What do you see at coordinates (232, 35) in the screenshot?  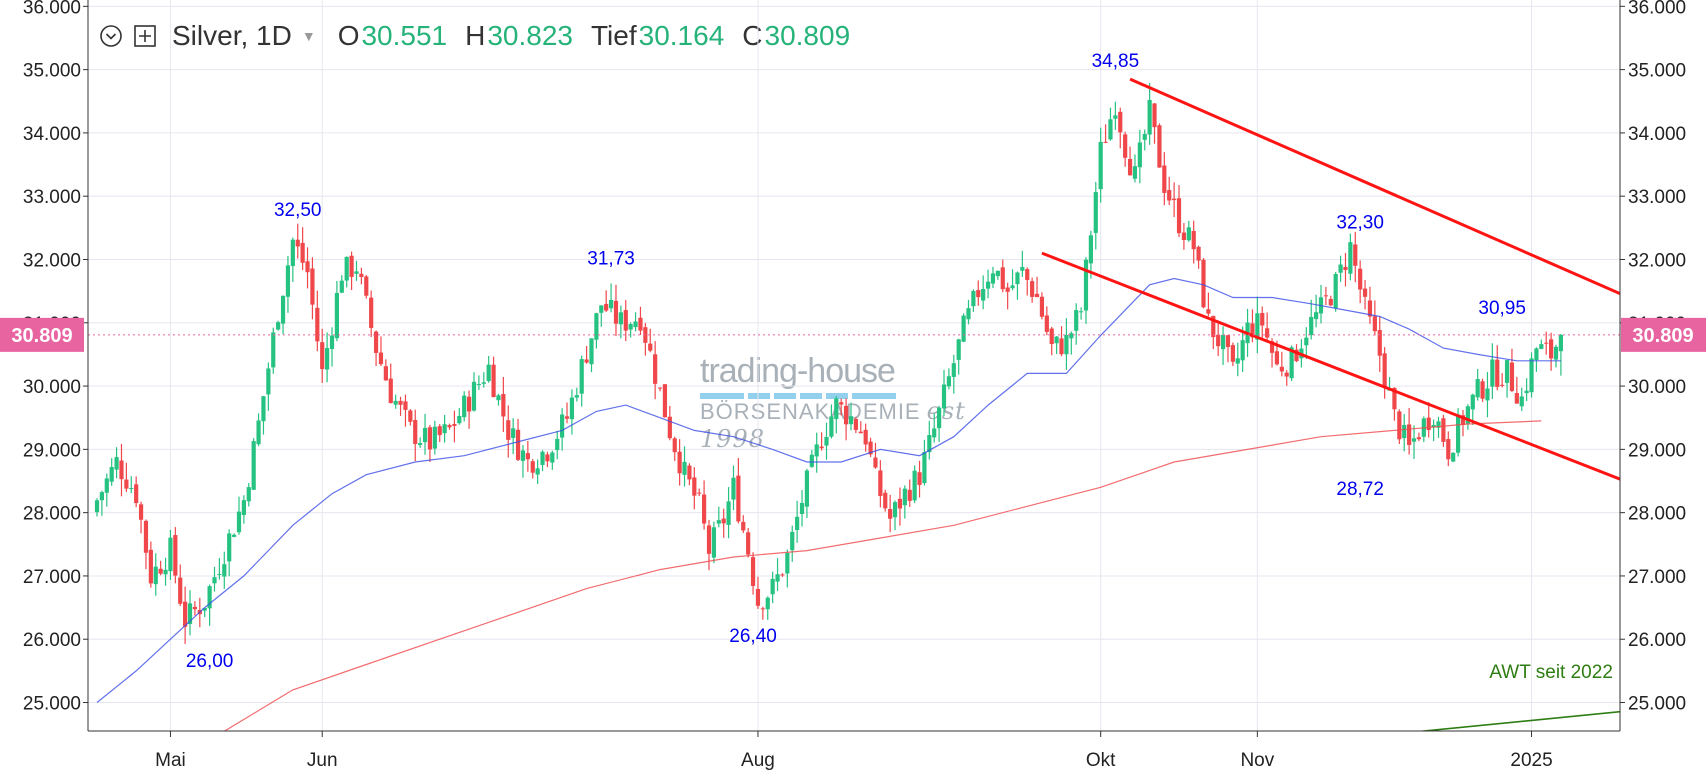 I see `symbol-title: Silver, 1D` at bounding box center [232, 35].